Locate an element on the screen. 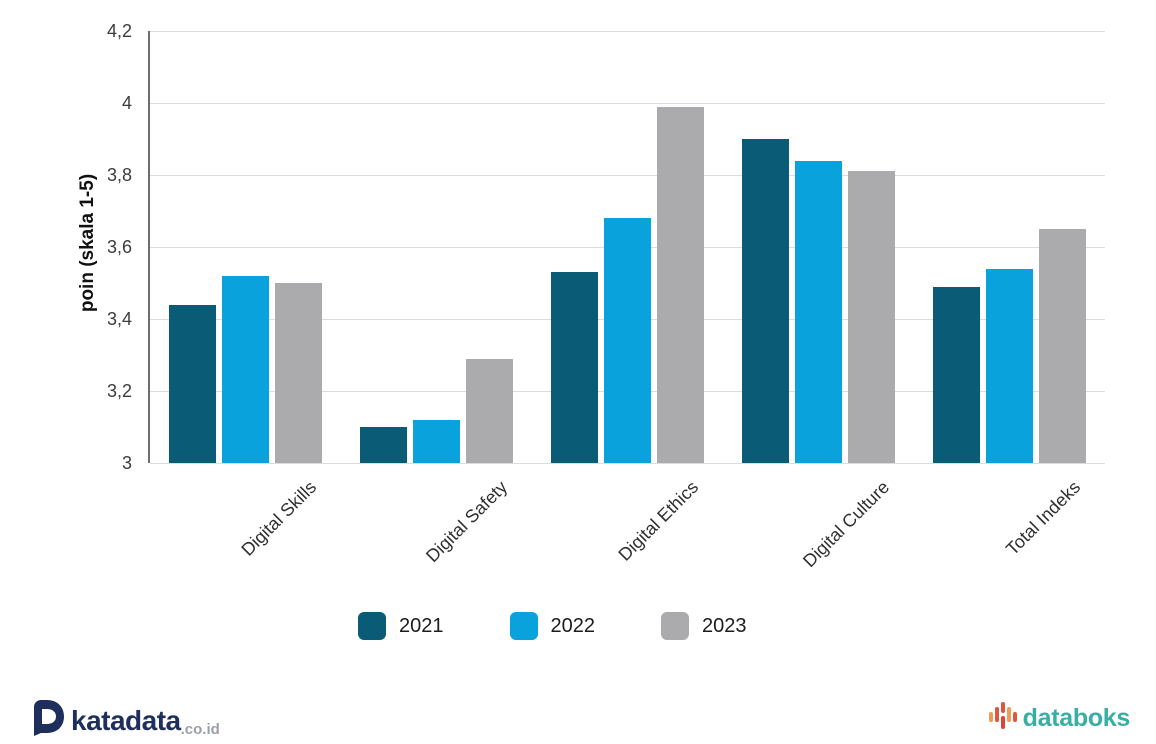  legend-swatch-2022 is located at coordinates (523, 626).